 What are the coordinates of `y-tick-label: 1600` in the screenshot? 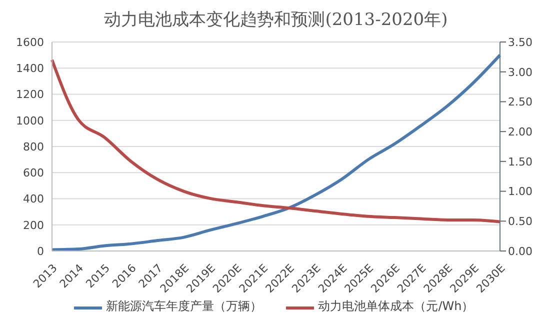 It's located at (30, 42).